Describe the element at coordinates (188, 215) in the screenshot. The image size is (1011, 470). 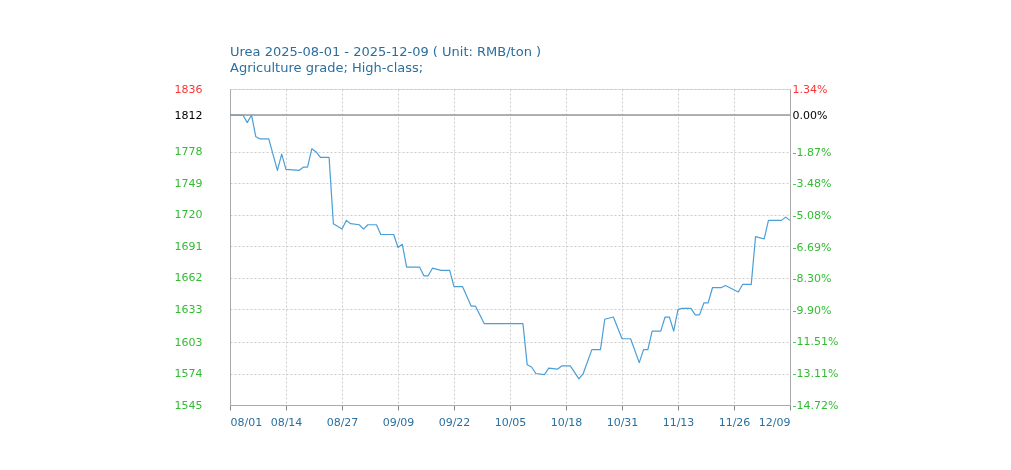
I see `y-tick-label: 1720` at that location.